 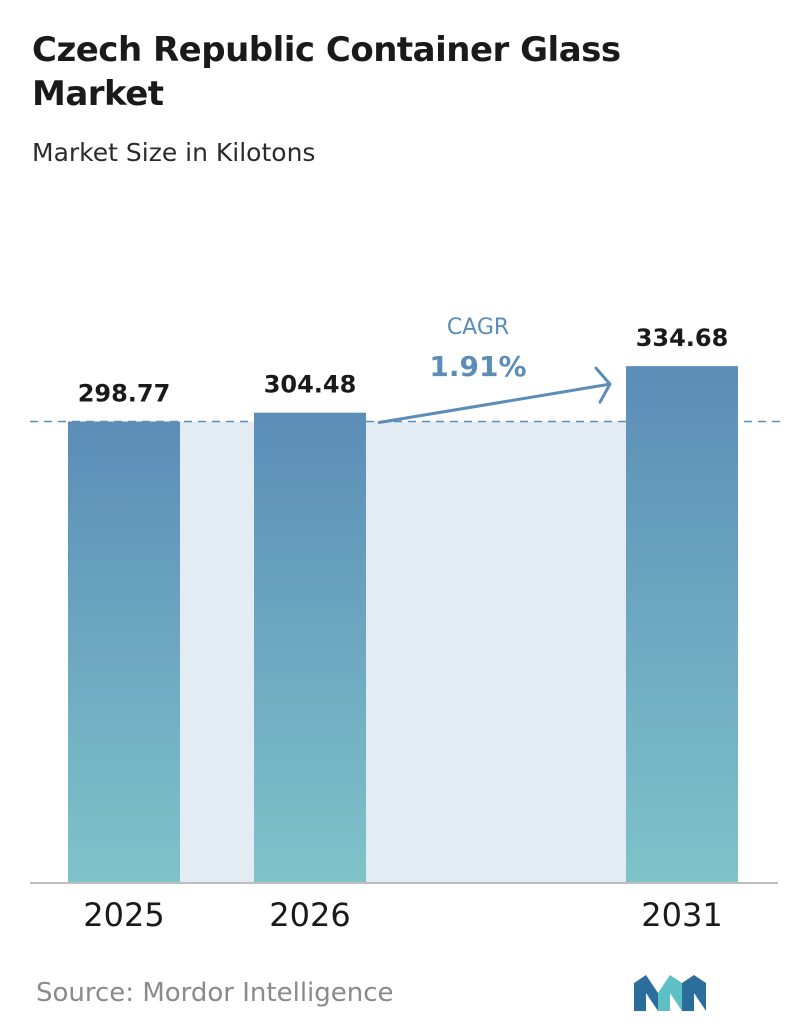 What do you see at coordinates (478, 327) in the screenshot?
I see `cagr-label: CAGR` at bounding box center [478, 327].